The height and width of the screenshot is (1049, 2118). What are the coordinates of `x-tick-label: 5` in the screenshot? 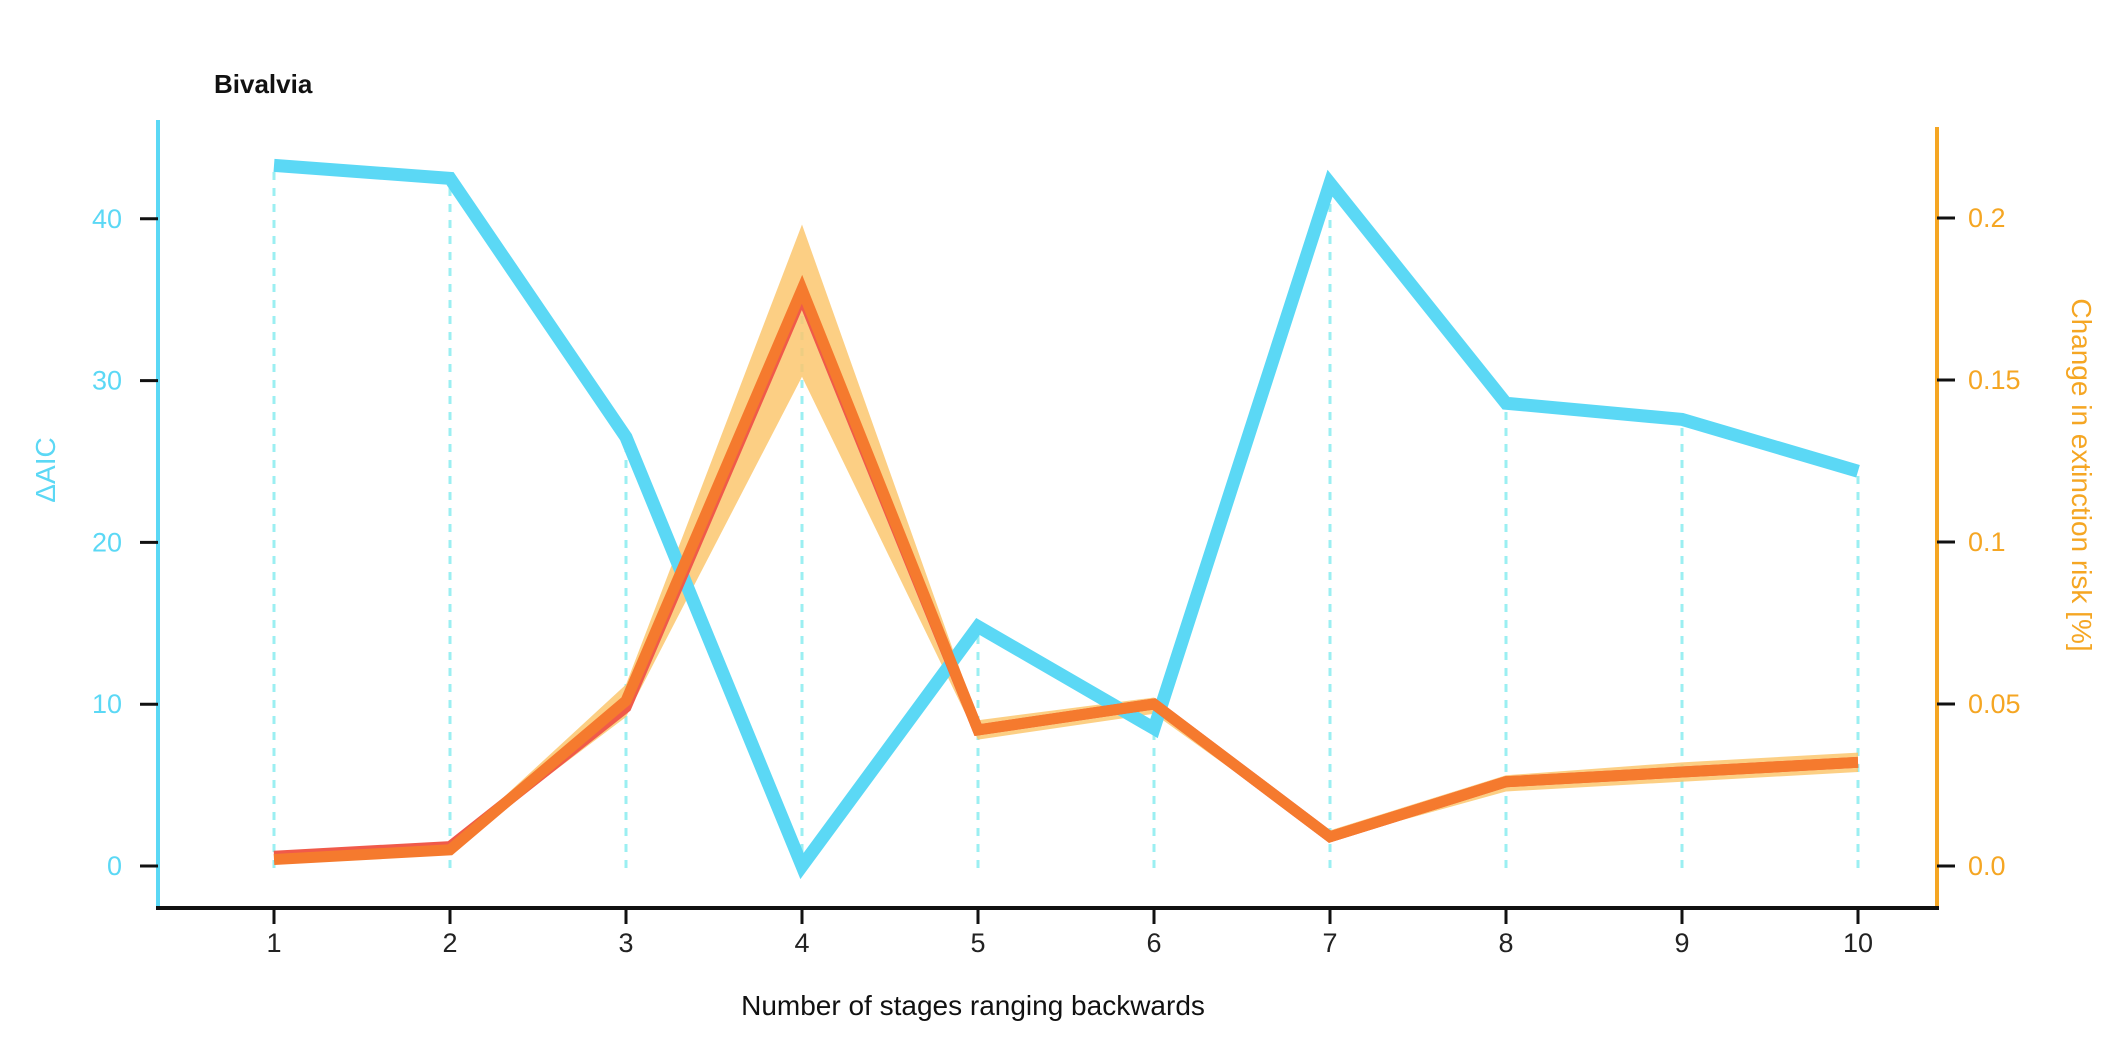 It's located at (977, 943).